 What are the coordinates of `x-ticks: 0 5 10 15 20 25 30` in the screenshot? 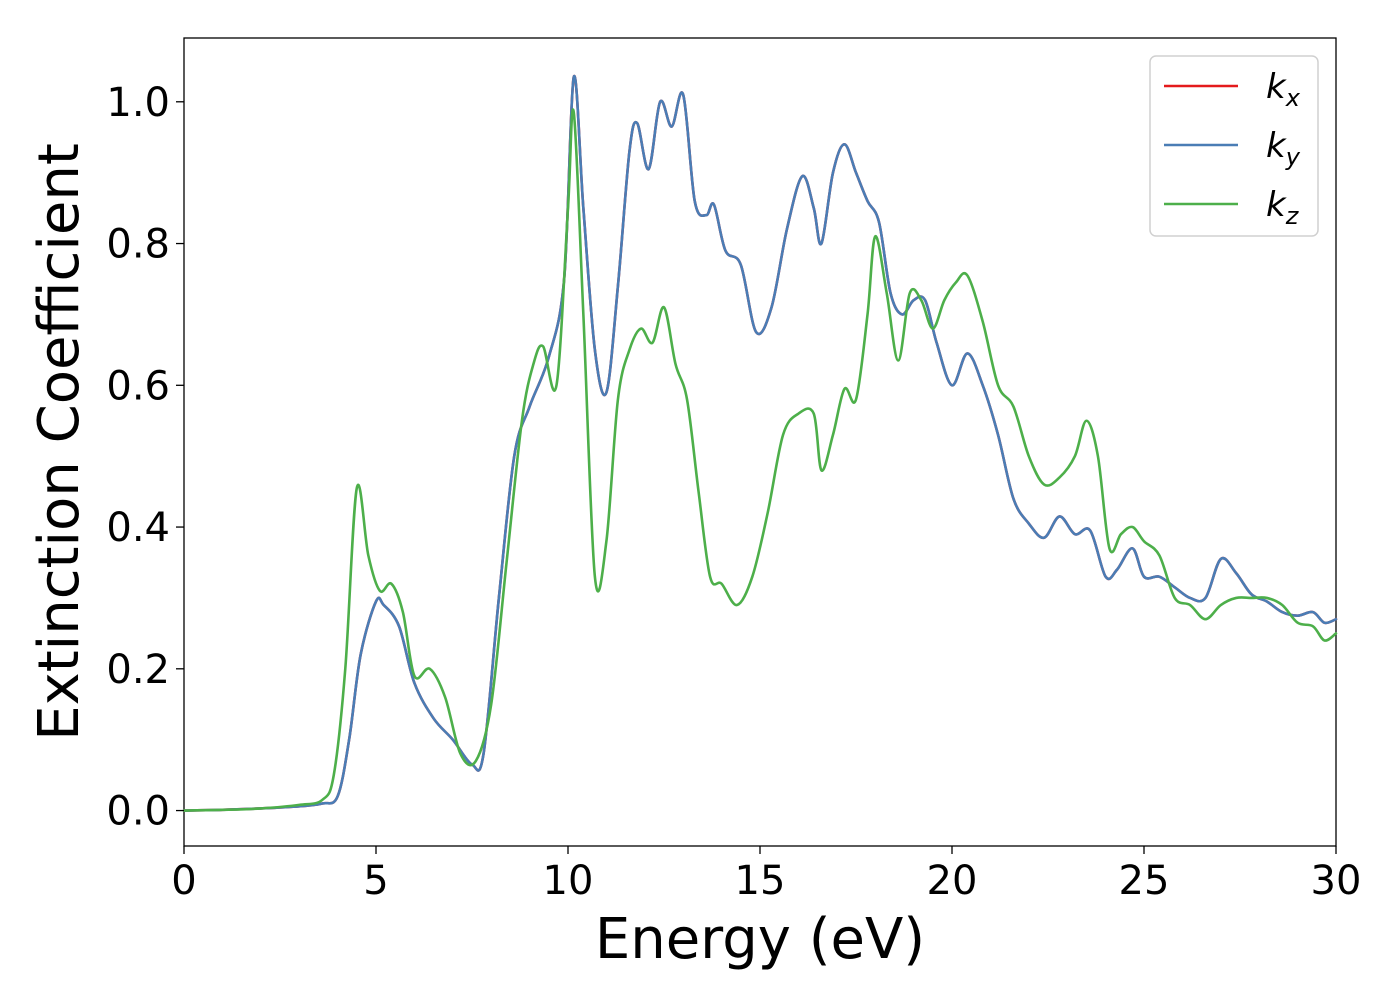 It's located at (766, 875).